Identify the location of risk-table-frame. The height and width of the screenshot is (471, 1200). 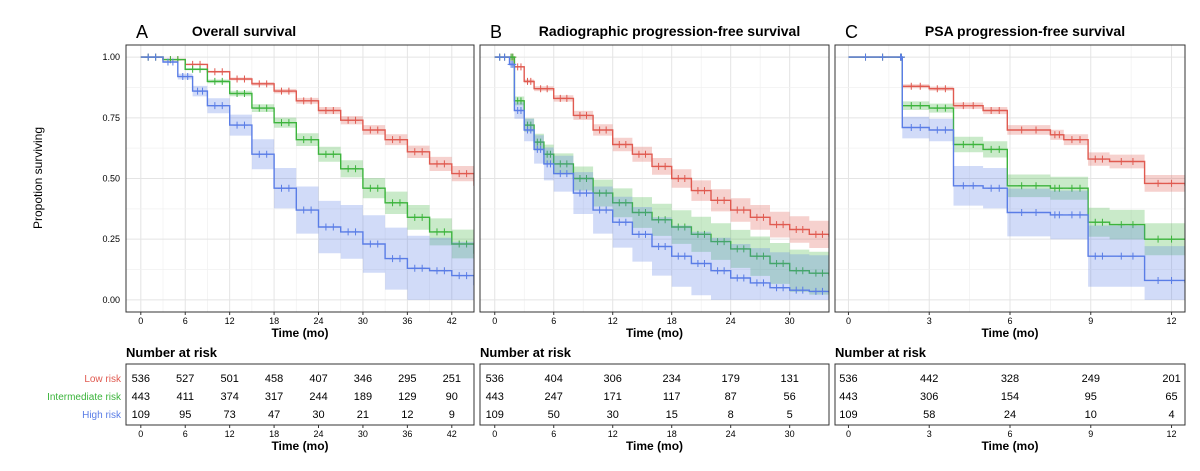
(300, 394).